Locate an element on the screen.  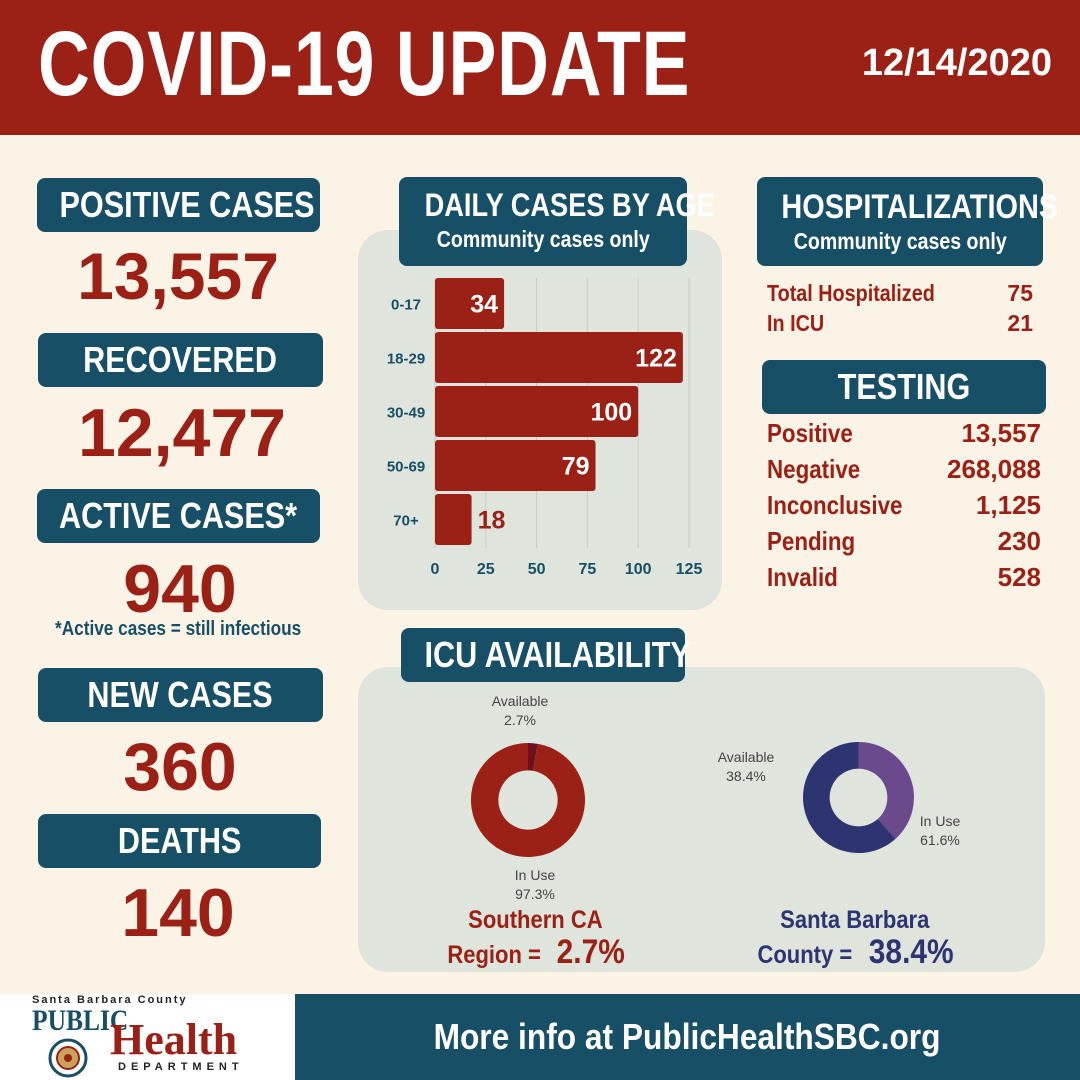
sbc-donut is located at coordinates (858, 797).